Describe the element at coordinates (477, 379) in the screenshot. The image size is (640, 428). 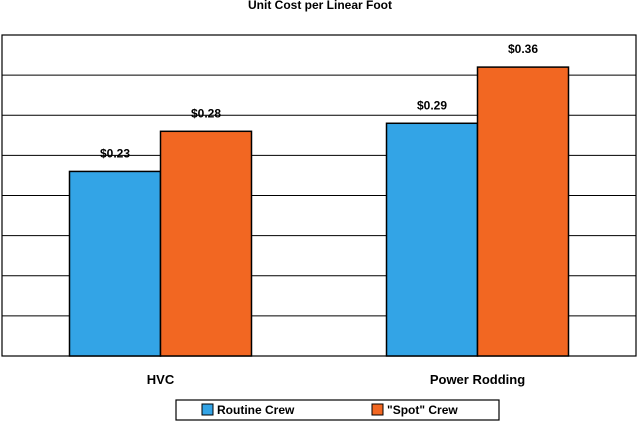
I see `x-tick-label: Power Rodding` at that location.